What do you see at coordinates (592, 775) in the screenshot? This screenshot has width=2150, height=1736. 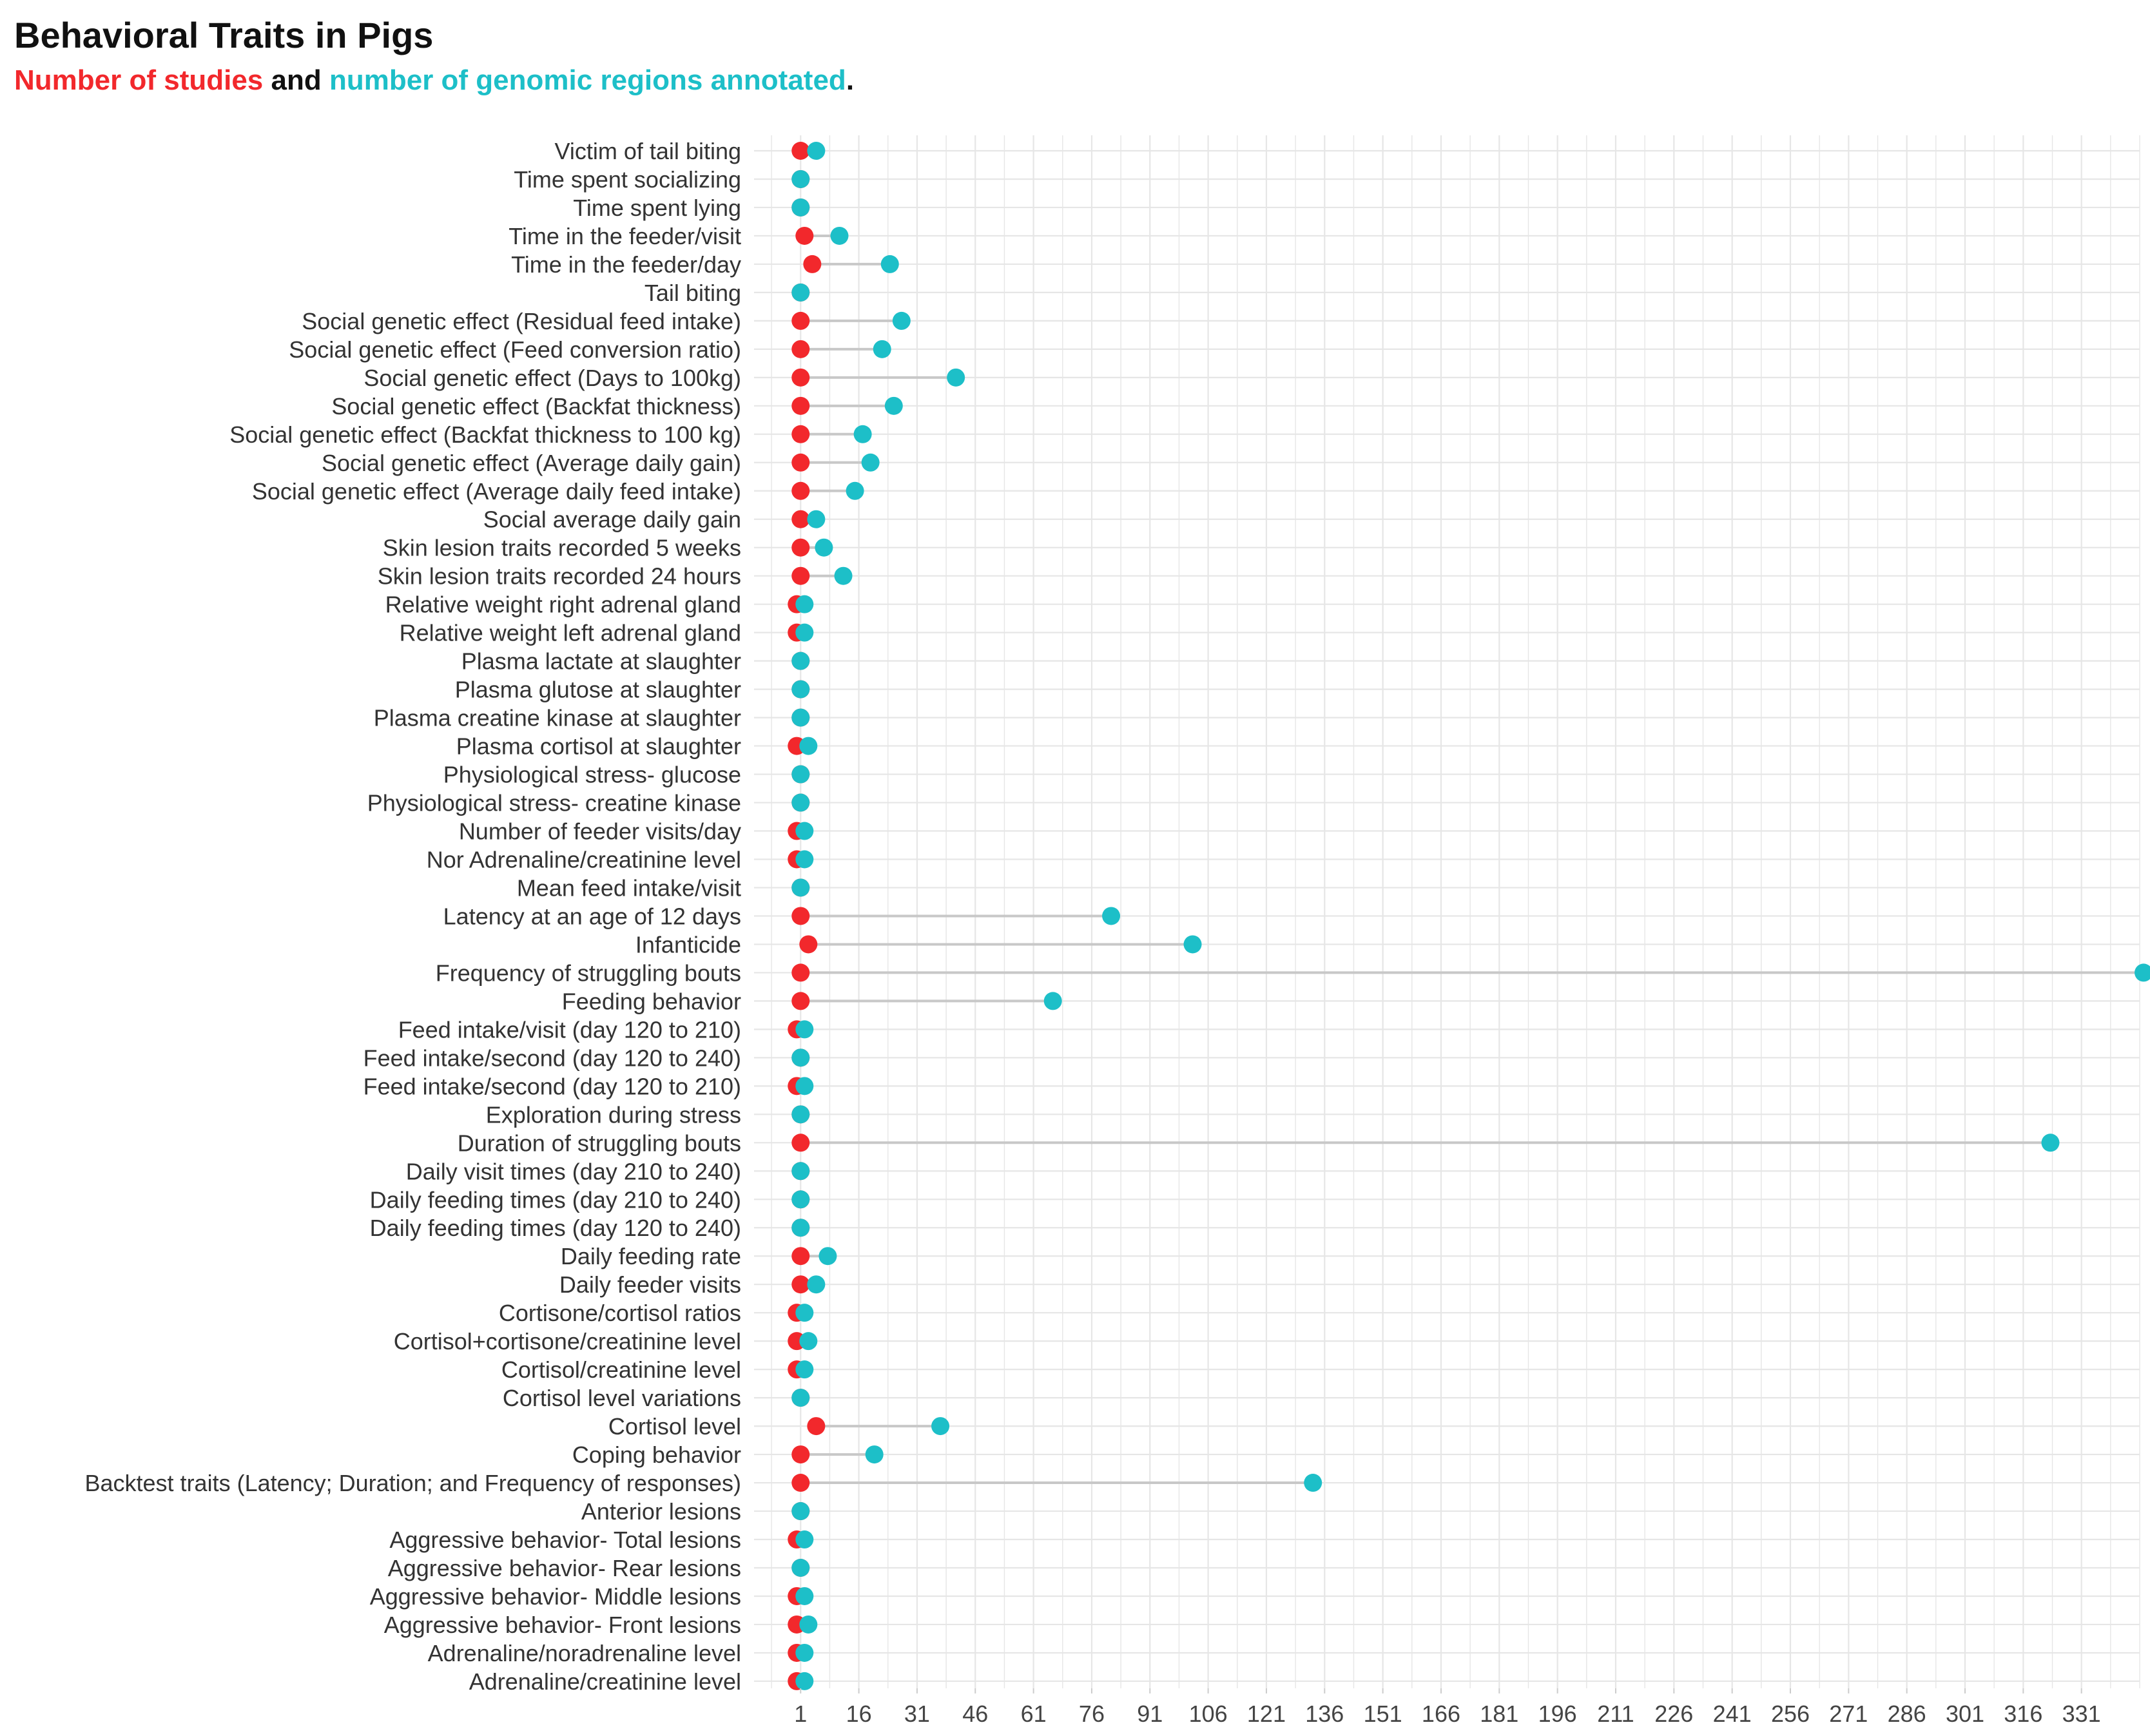 I see `category-label: Physiological stress- glucose` at bounding box center [592, 775].